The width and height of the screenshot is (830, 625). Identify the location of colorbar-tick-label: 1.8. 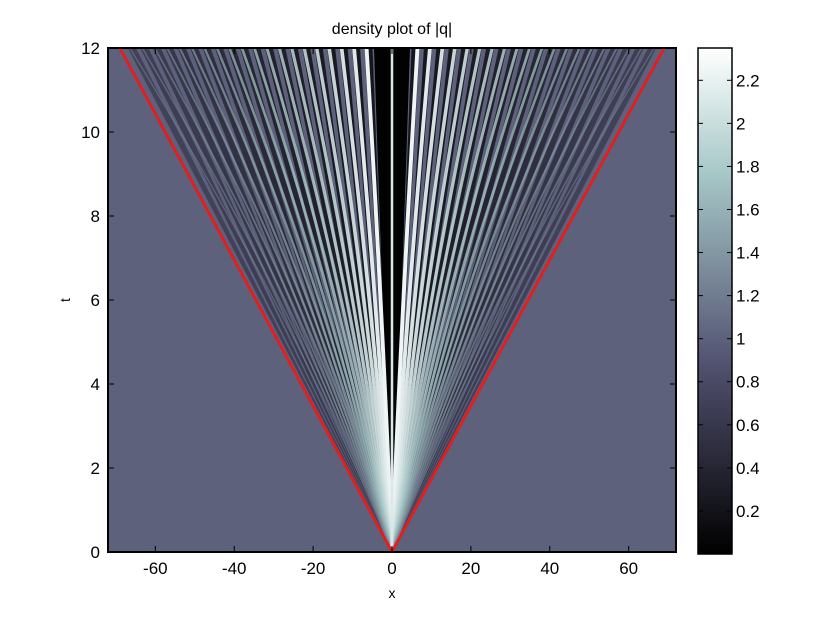
(748, 166).